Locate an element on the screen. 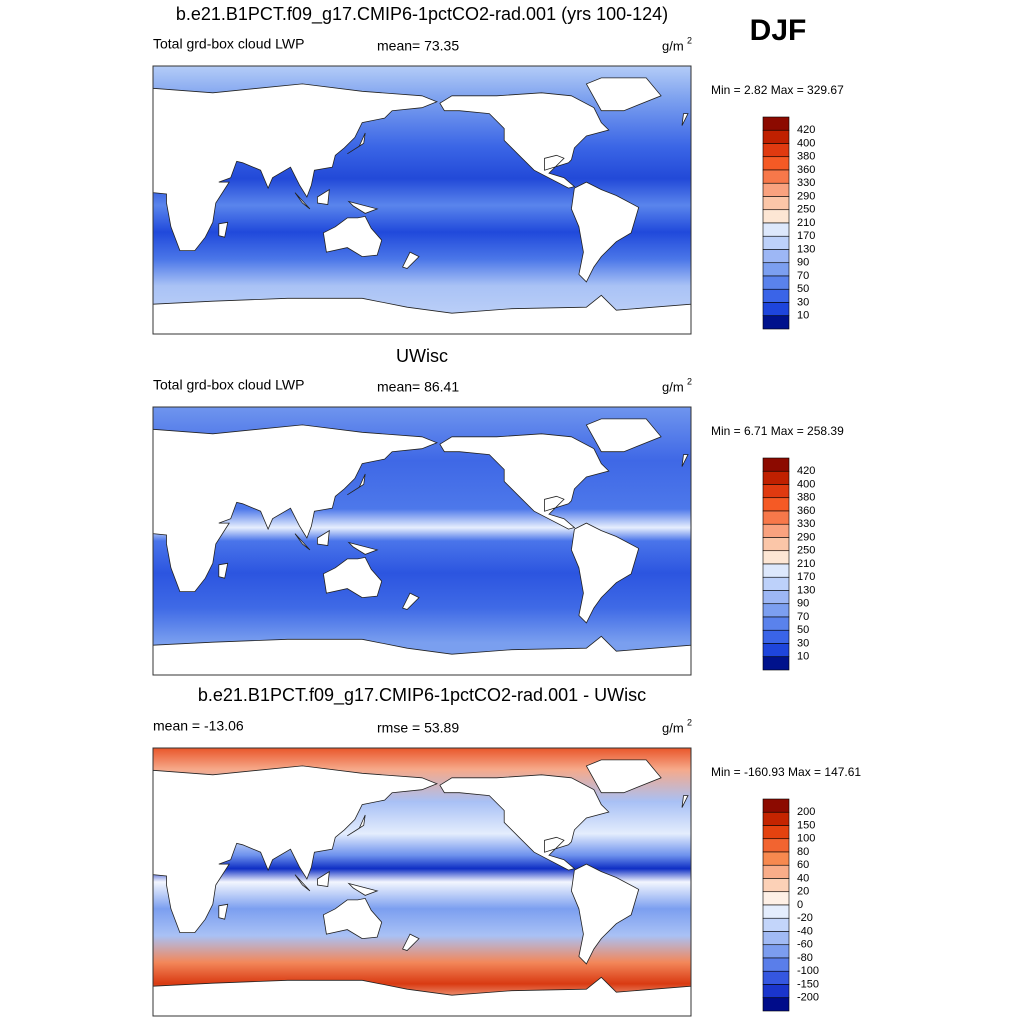  colorbar-label: 150 is located at coordinates (806, 825).